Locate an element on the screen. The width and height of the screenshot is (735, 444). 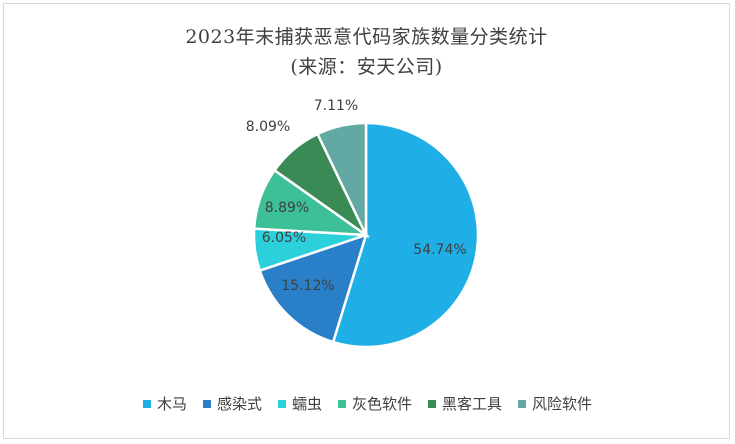
legend-item-0: 木马 is located at coordinates (164, 403).